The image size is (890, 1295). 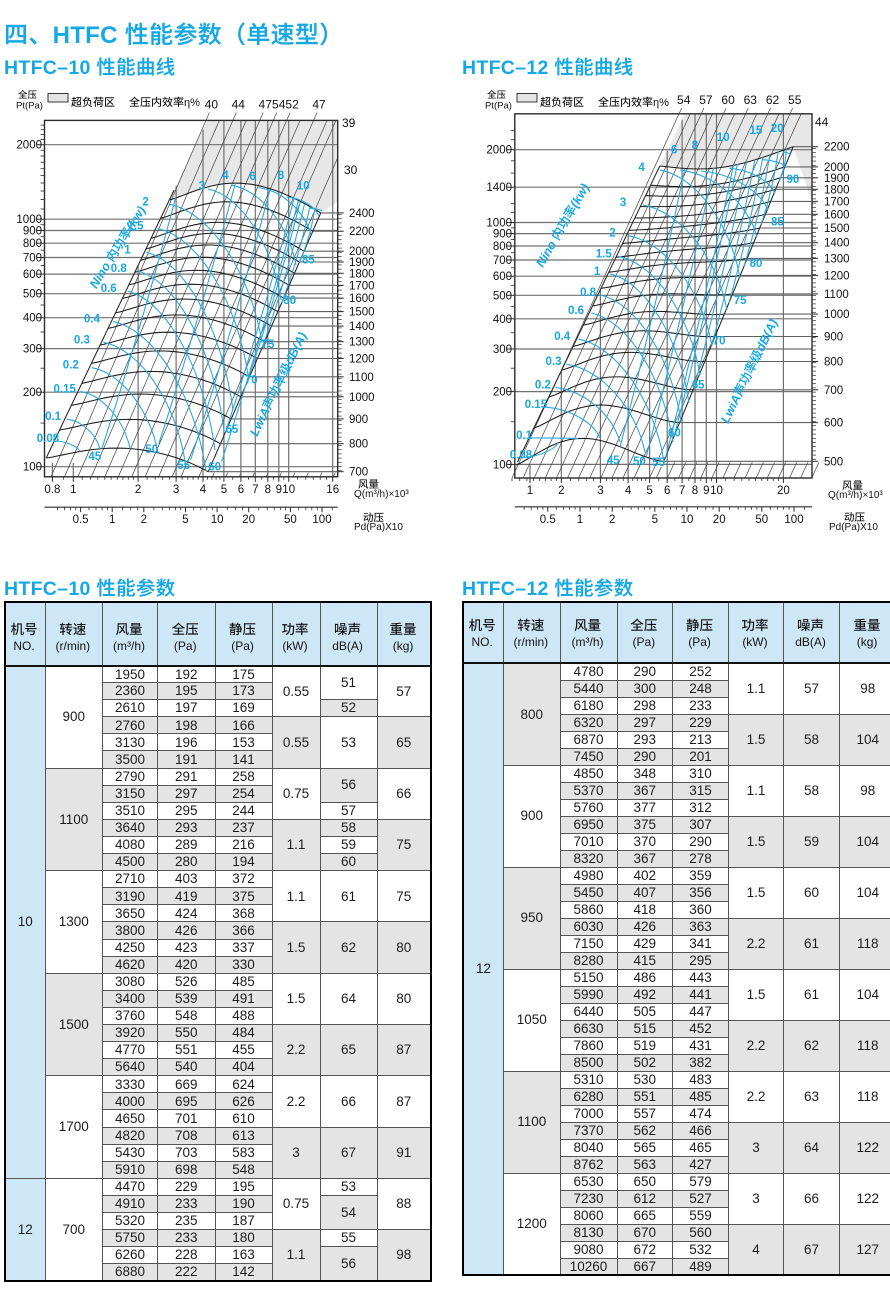 I want to click on svg-text: 1600, so click(x=837, y=215).